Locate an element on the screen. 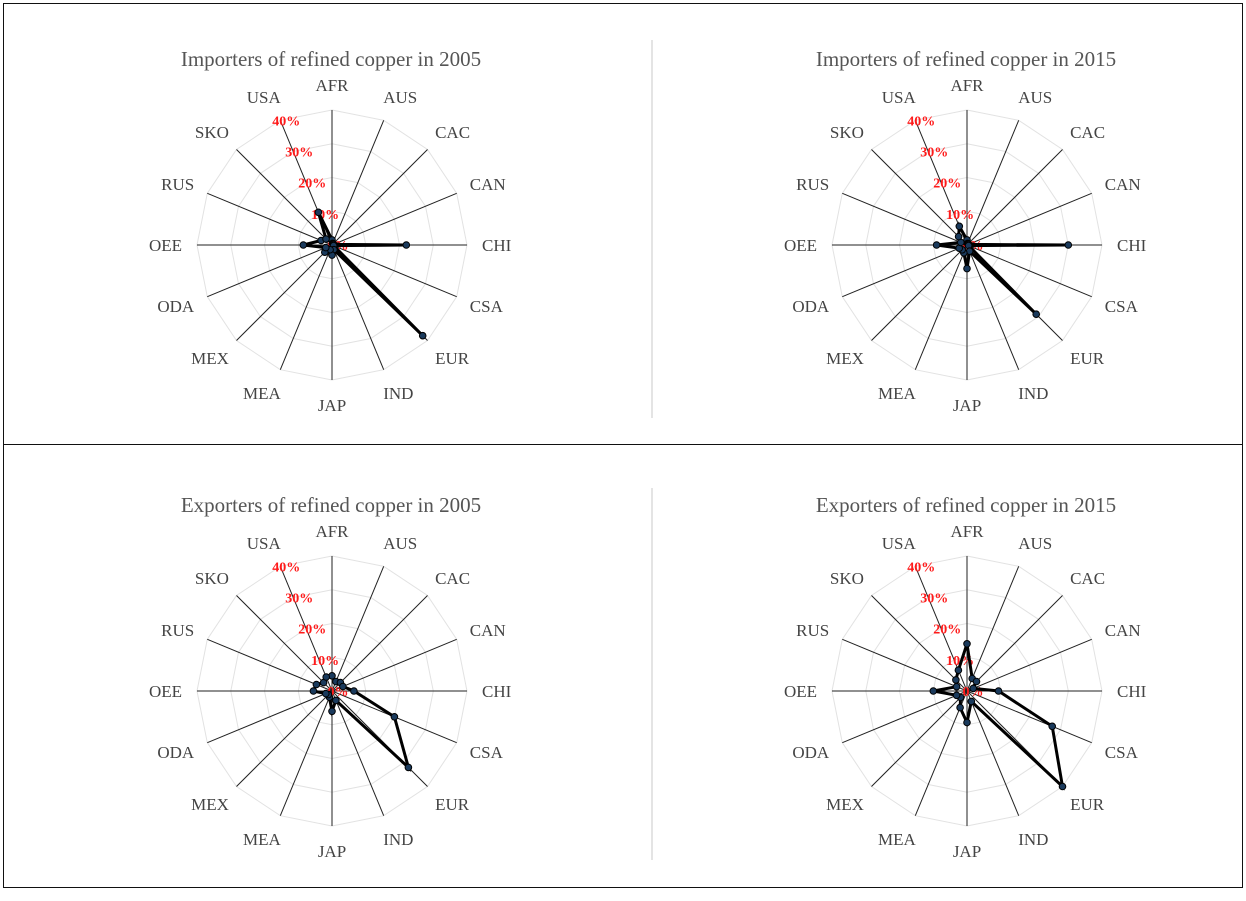 Image resolution: width=1246 pixels, height=901 pixels. chart-title: Importers of refined copper in 2015 is located at coordinates (966, 59).